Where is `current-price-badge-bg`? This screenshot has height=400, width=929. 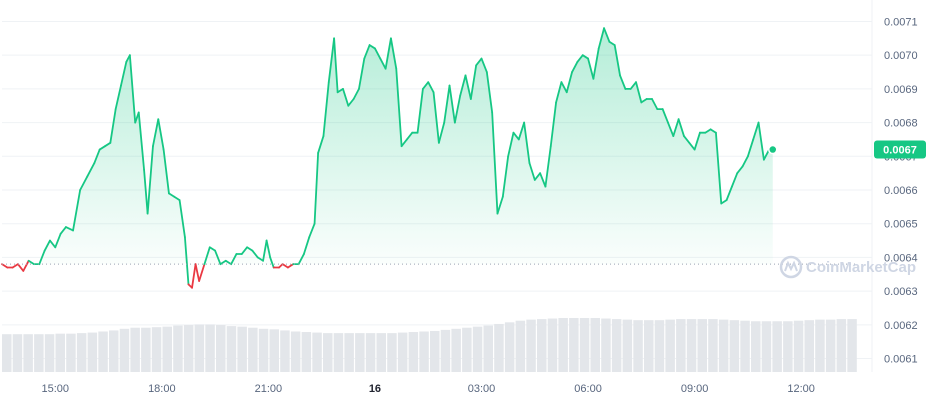 current-price-badge-bg is located at coordinates (900, 149).